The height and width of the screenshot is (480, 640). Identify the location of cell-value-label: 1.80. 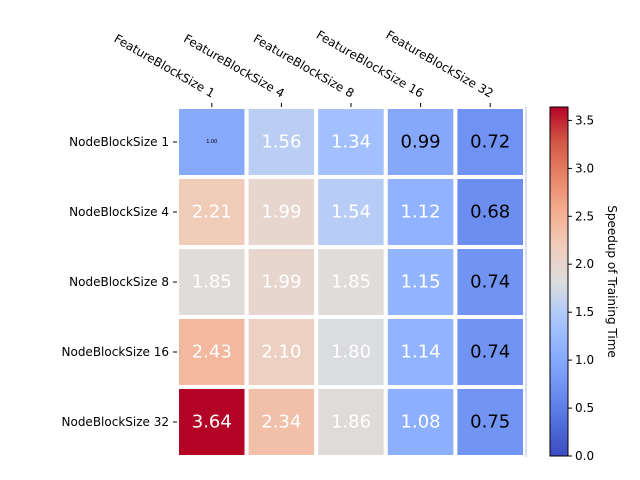
(351, 352).